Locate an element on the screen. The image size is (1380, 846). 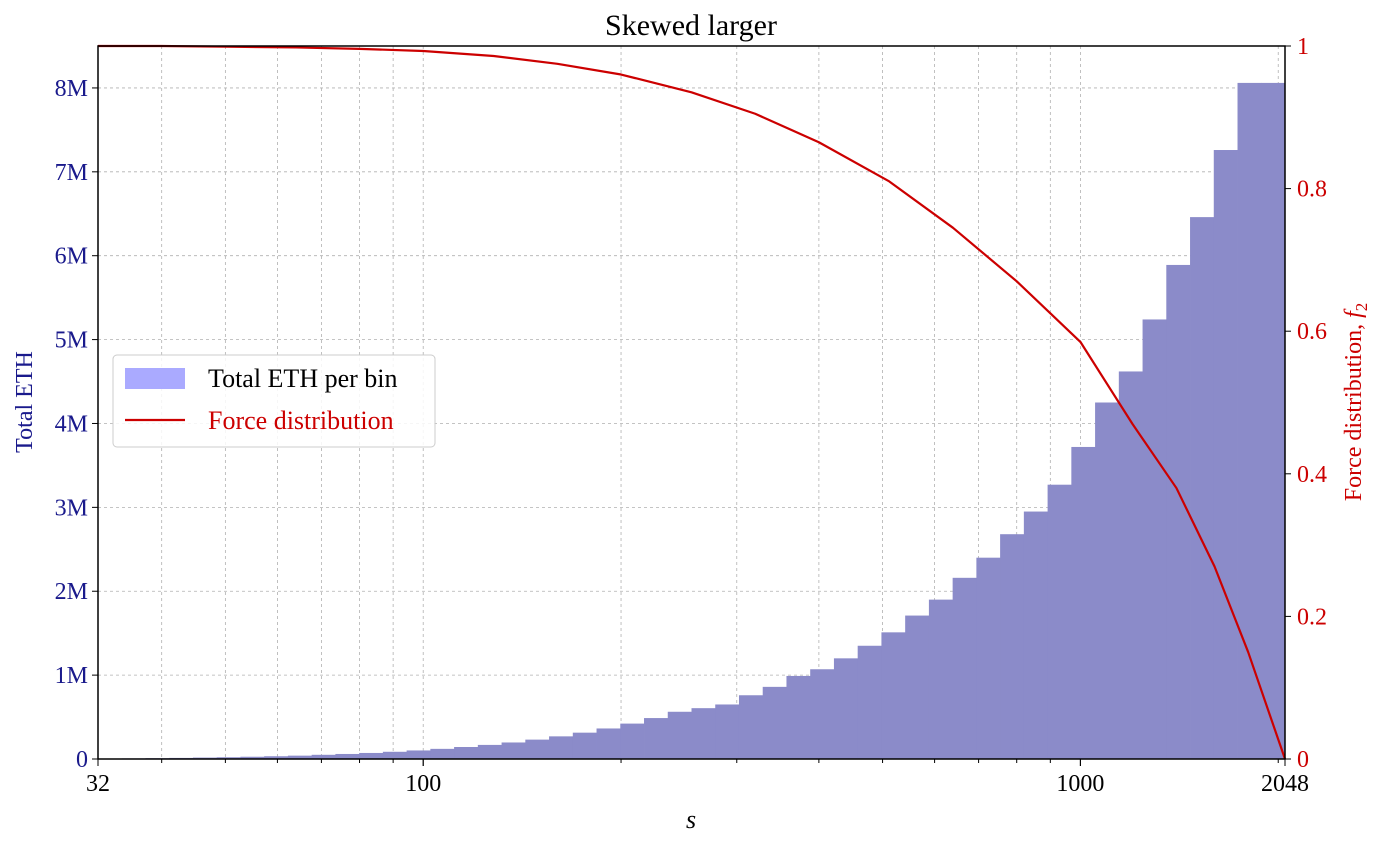
y-right-tick-label: 0.8 is located at coordinates (1312, 190).